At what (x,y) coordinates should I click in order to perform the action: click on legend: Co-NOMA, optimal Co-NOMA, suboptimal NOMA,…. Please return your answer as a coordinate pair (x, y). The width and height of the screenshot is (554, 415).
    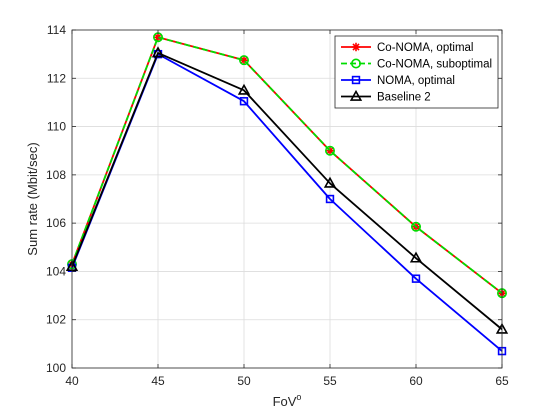
    Looking at the image, I should click on (416, 72).